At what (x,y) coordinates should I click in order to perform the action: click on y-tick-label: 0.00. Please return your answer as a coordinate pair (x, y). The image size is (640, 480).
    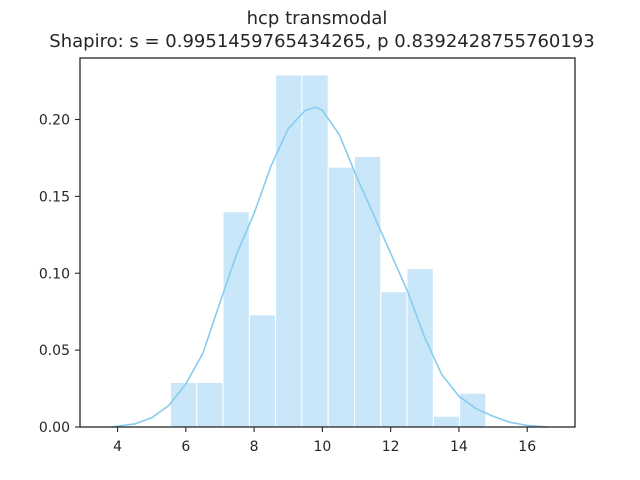
    Looking at the image, I should click on (54, 428).